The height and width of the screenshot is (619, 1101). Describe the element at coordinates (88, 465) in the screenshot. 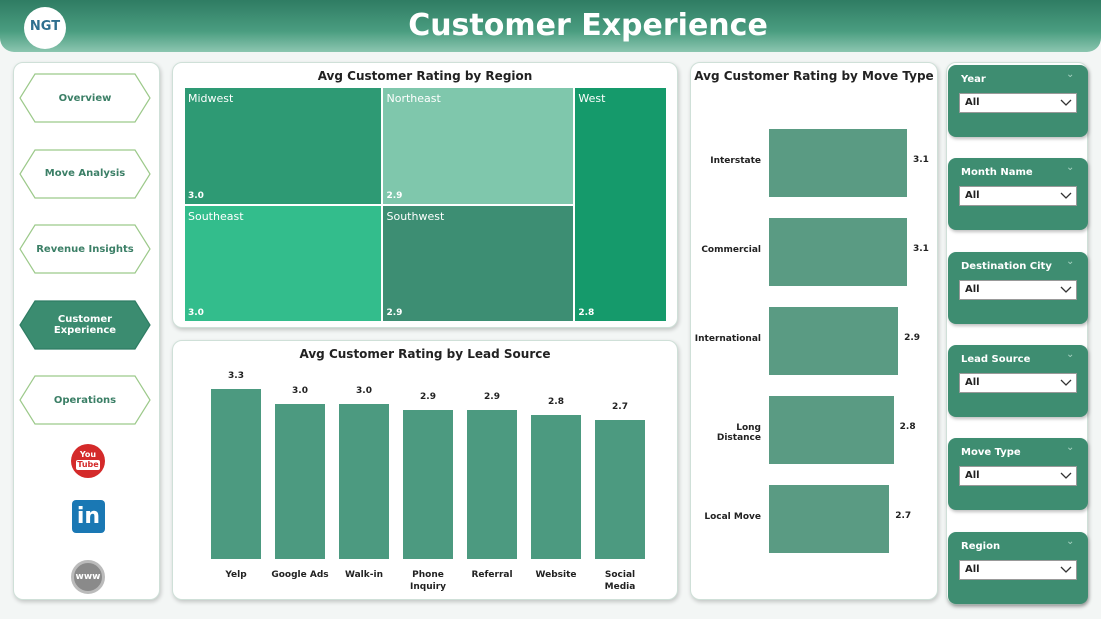

I see `youtube-text: Tube` at that location.